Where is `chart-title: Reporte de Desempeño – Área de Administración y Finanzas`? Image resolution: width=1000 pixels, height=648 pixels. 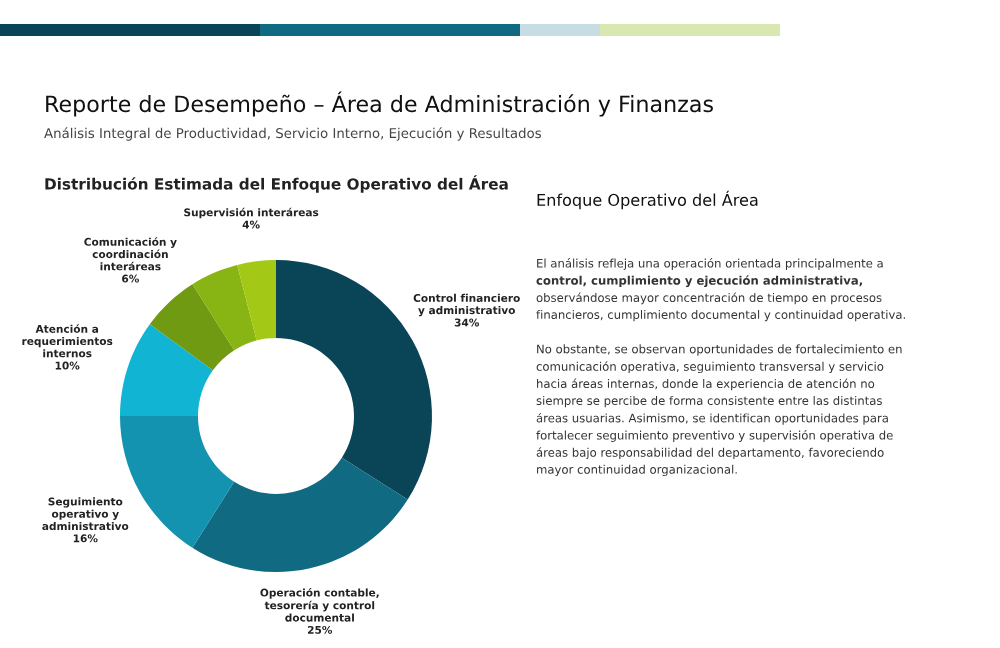 chart-title: Reporte de Desempeño – Área de Administración y Finanzas is located at coordinates (379, 104).